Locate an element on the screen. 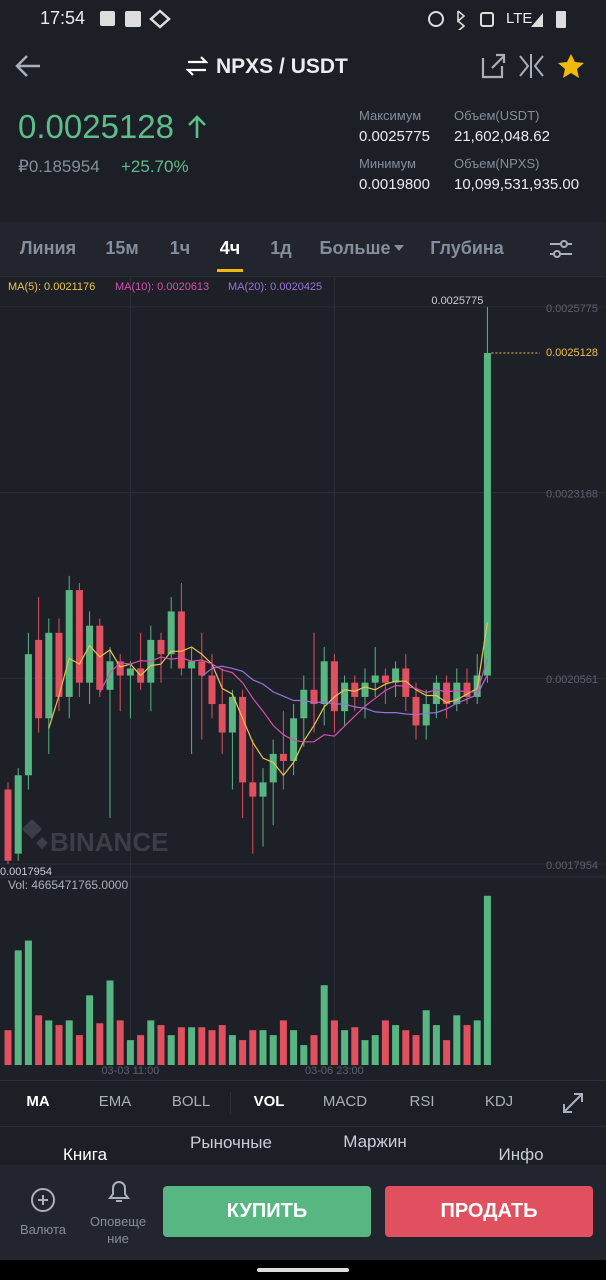 Image resolution: width=606 pixels, height=1280 pixels. buy-button: КУПИТЬ is located at coordinates (267, 1211).